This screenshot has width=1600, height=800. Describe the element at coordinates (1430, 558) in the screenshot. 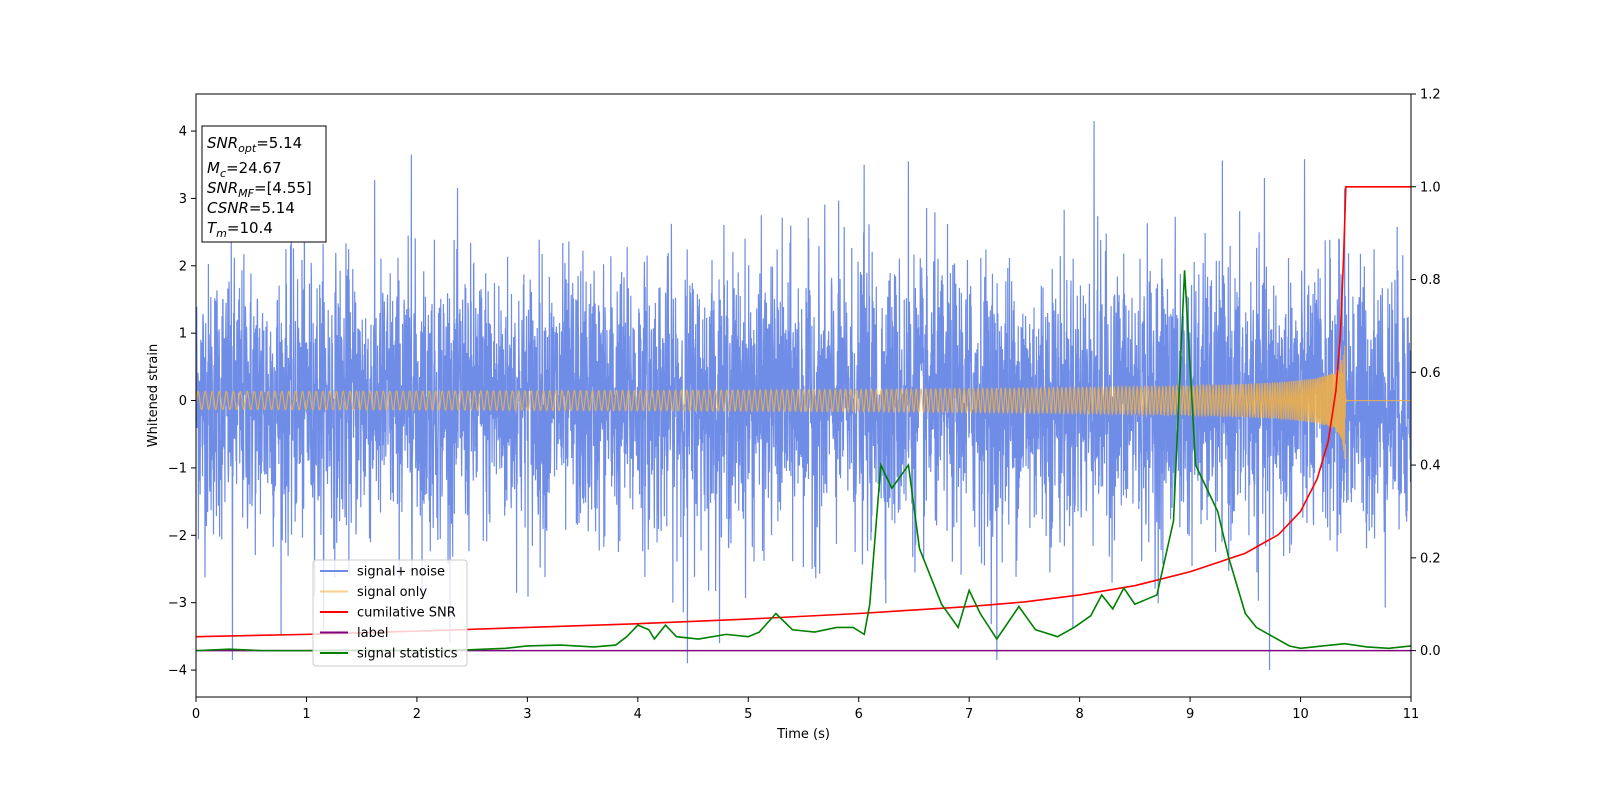

I see `y2-tick-label: 0.2` at that location.